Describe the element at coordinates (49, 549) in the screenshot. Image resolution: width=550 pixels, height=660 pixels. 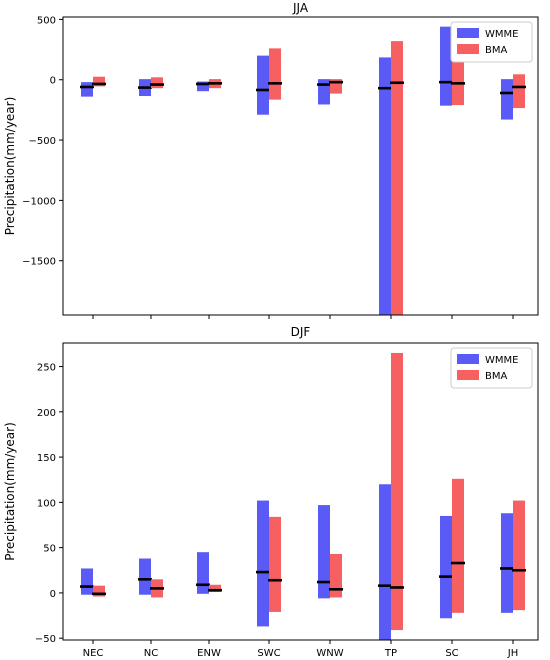
I see `y-tick-label: 50` at that location.